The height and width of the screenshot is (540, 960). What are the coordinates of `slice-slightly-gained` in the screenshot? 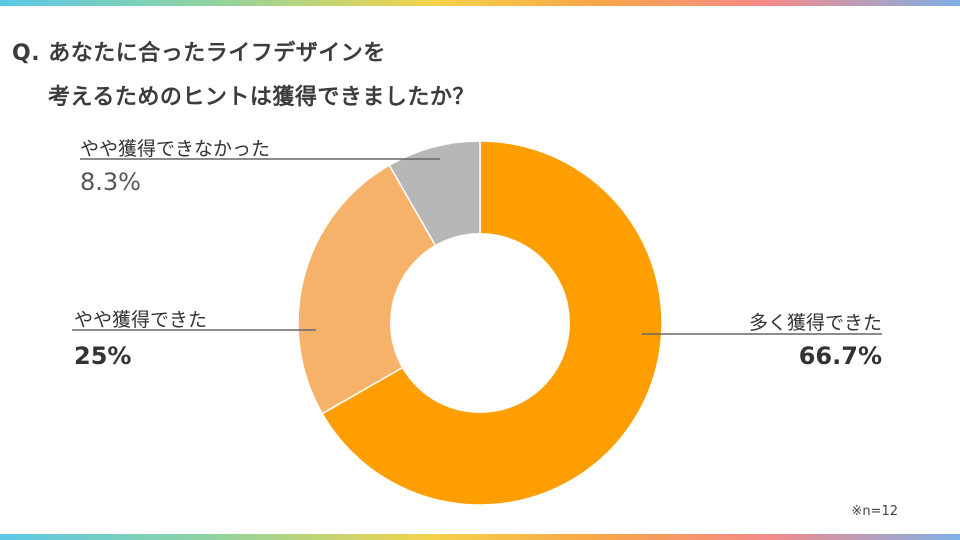 It's located at (389, 289).